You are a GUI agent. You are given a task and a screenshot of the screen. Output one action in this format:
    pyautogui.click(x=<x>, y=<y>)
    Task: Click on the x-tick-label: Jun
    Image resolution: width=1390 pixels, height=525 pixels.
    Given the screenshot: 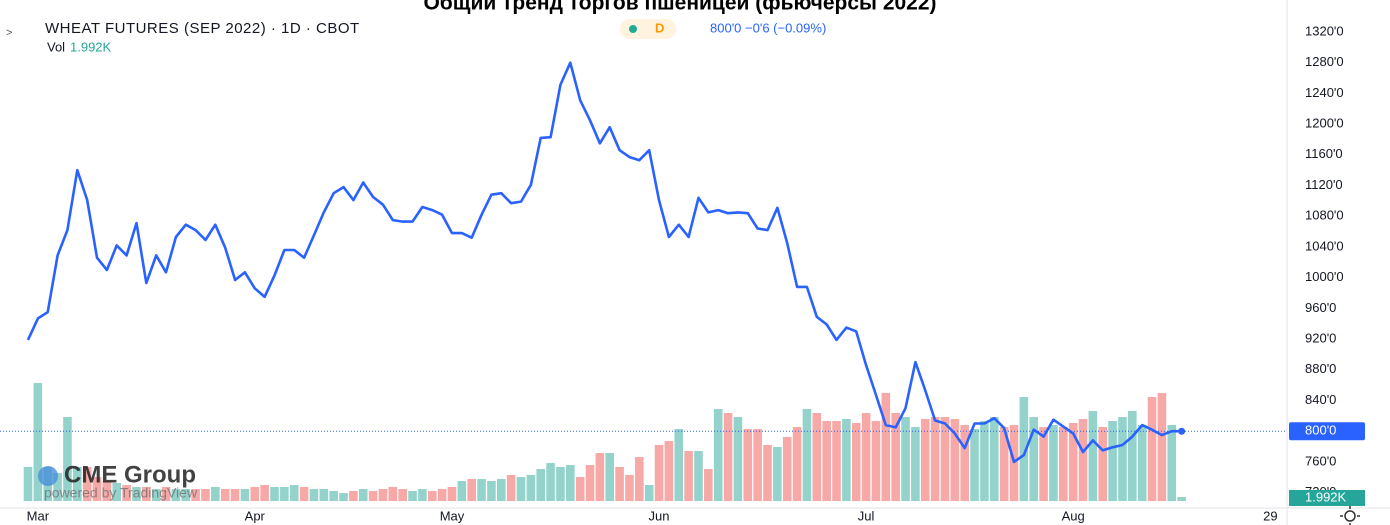 What is the action you would take?
    pyautogui.click(x=659, y=515)
    